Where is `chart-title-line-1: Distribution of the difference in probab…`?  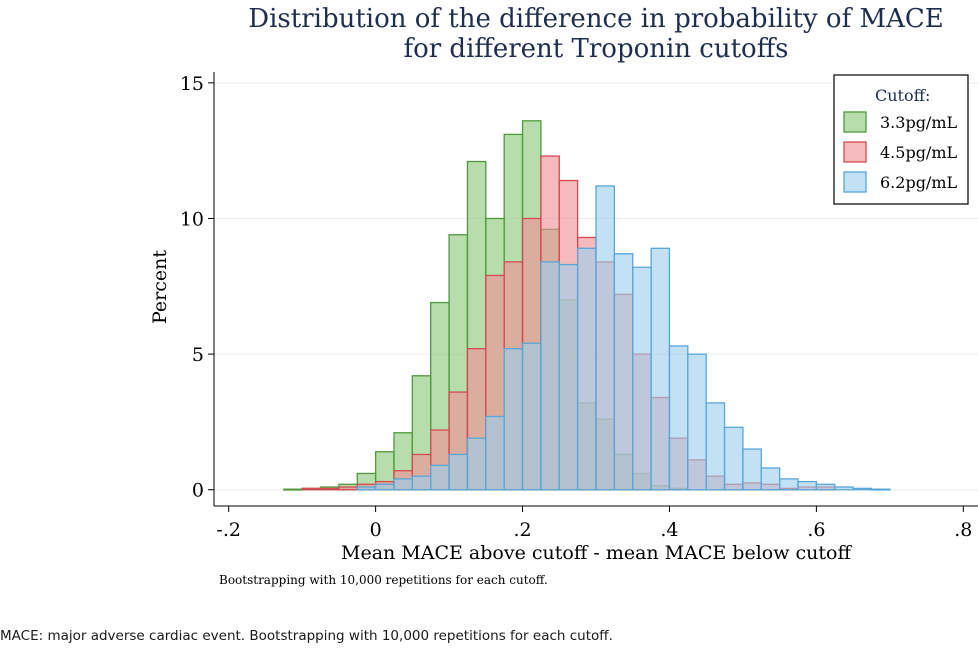
chart-title-line-1: Distribution of the difference in probab… is located at coordinates (596, 19).